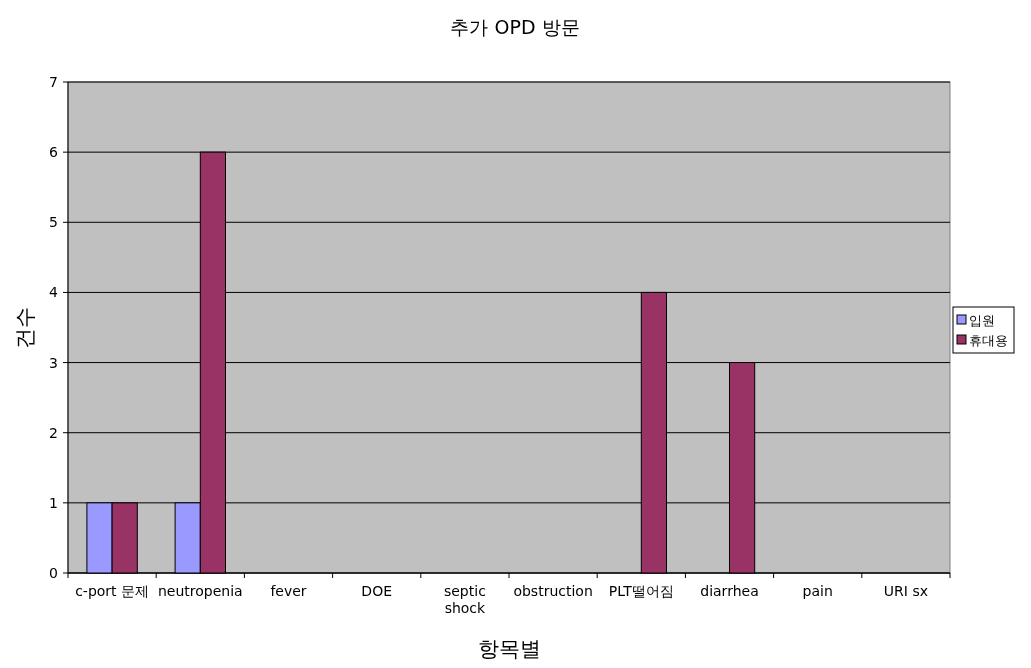 The width and height of the screenshot is (1031, 668). What do you see at coordinates (54, 292) in the screenshot?
I see `y-tick-label: 4` at bounding box center [54, 292].